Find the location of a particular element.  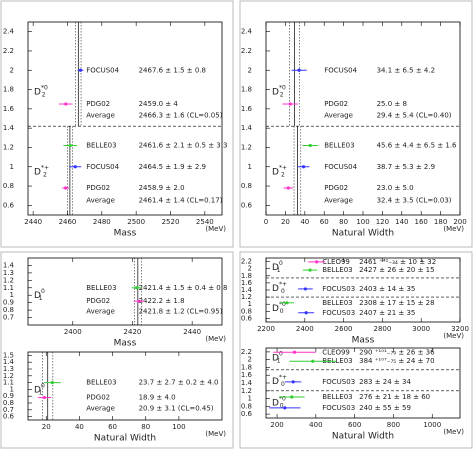

row-result: 290 ⁺¹⁰¹₋₇₉ ± 26 ± 36 is located at coordinates (397, 352).